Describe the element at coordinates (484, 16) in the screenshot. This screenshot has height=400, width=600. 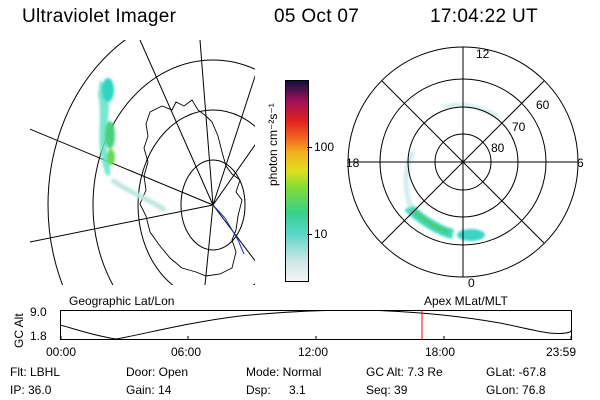
I see `observation-time: 17:04:22 UT` at that location.